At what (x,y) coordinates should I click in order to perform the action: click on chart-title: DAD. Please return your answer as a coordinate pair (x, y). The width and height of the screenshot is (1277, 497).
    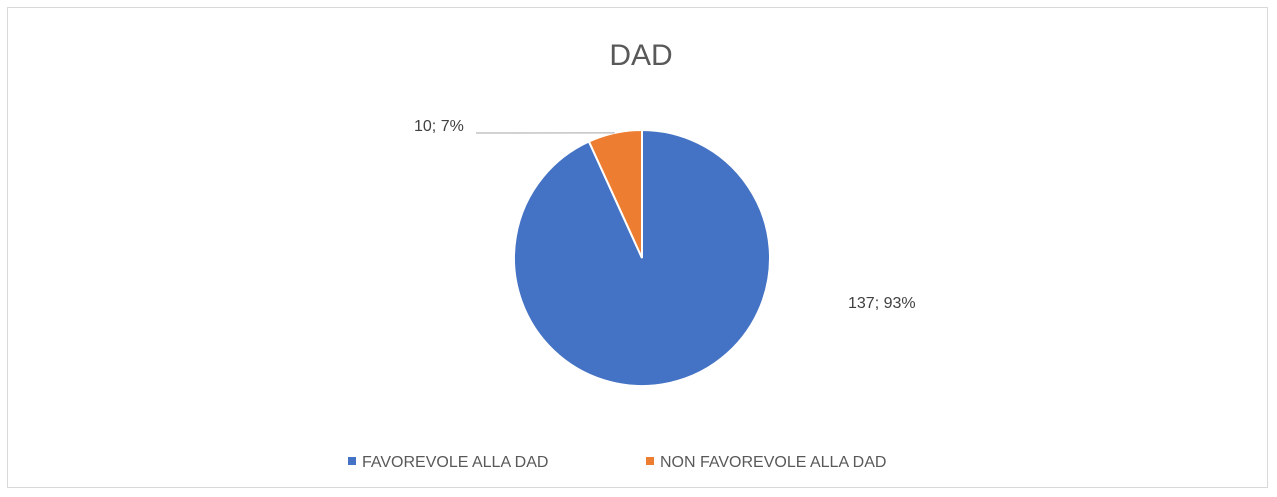
    Looking at the image, I should click on (640, 55).